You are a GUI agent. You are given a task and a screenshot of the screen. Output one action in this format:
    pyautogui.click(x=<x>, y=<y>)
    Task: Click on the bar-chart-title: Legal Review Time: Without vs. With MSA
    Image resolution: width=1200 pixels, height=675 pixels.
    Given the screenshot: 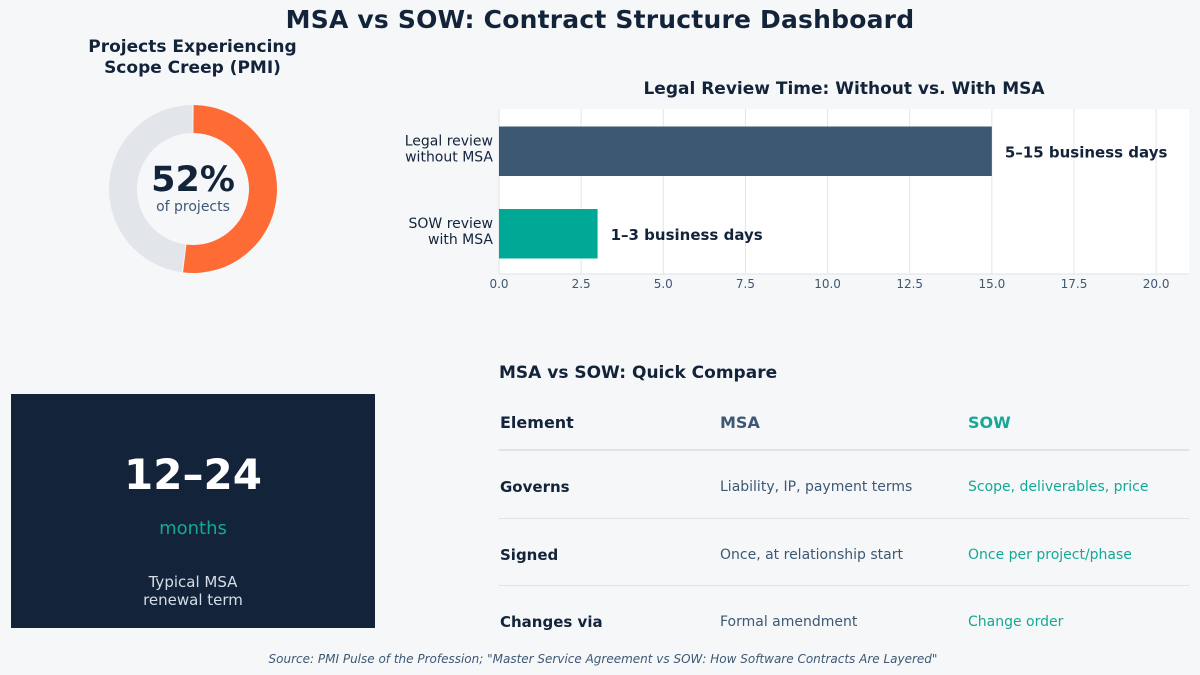 What is the action you would take?
    pyautogui.click(x=844, y=89)
    